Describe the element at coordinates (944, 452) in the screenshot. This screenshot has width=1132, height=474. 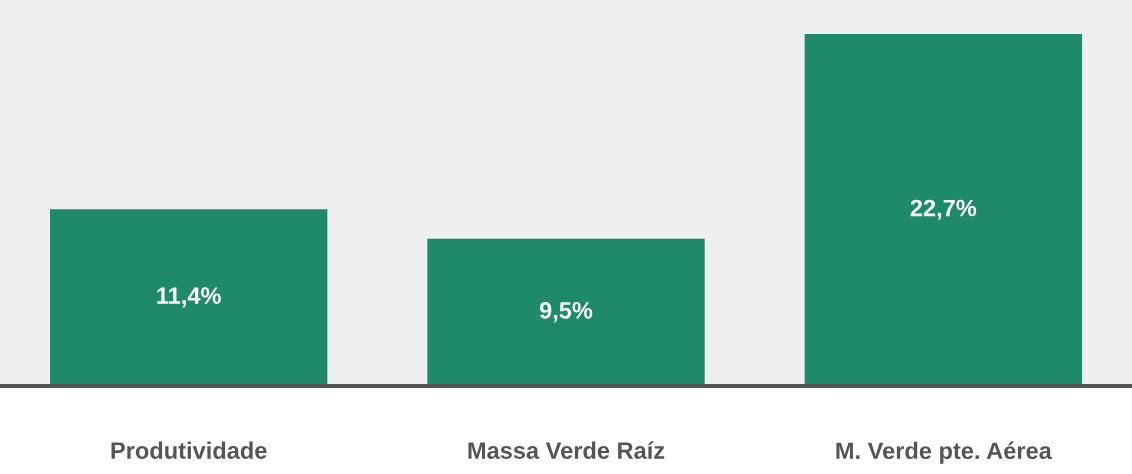
I see `x-tick-label: M. Verde pte. Aérea` at that location.